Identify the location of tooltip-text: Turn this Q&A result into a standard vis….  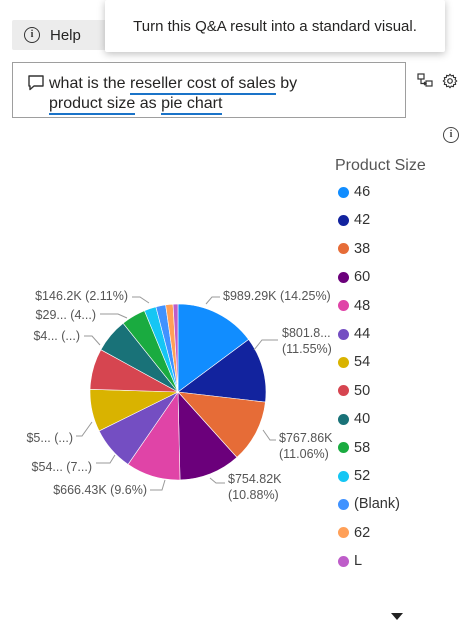
(275, 26).